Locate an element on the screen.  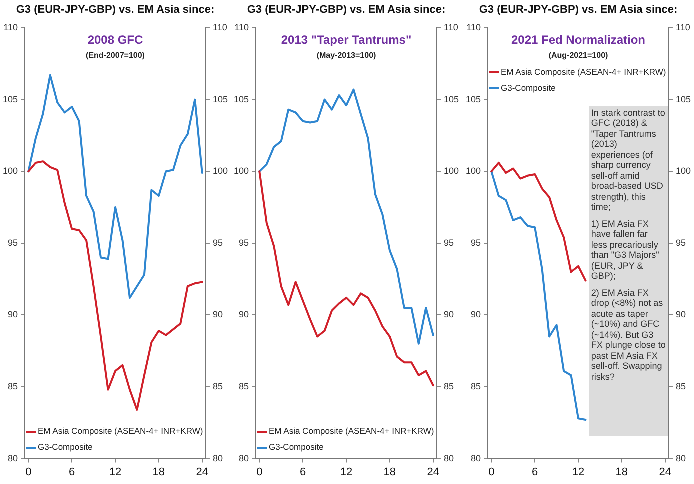
annotation: (Aug-2021=100) is located at coordinates (578, 55).